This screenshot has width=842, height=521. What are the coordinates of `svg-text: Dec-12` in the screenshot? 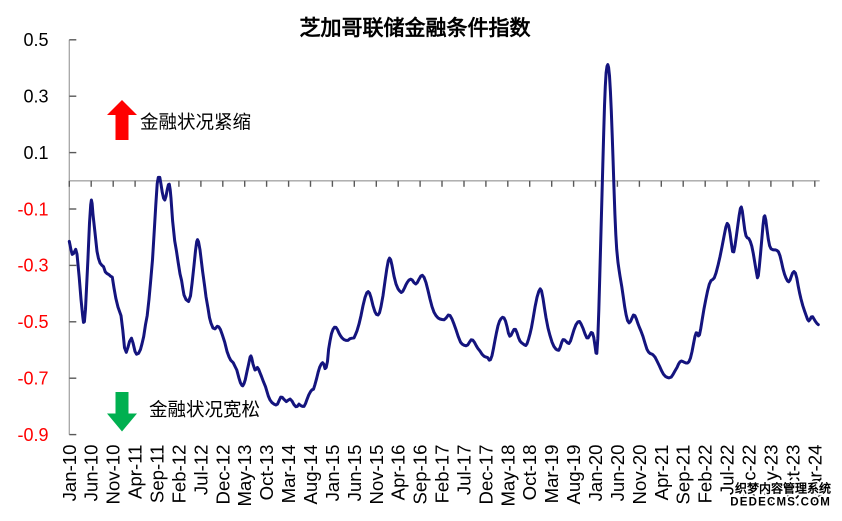 It's located at (222, 475).